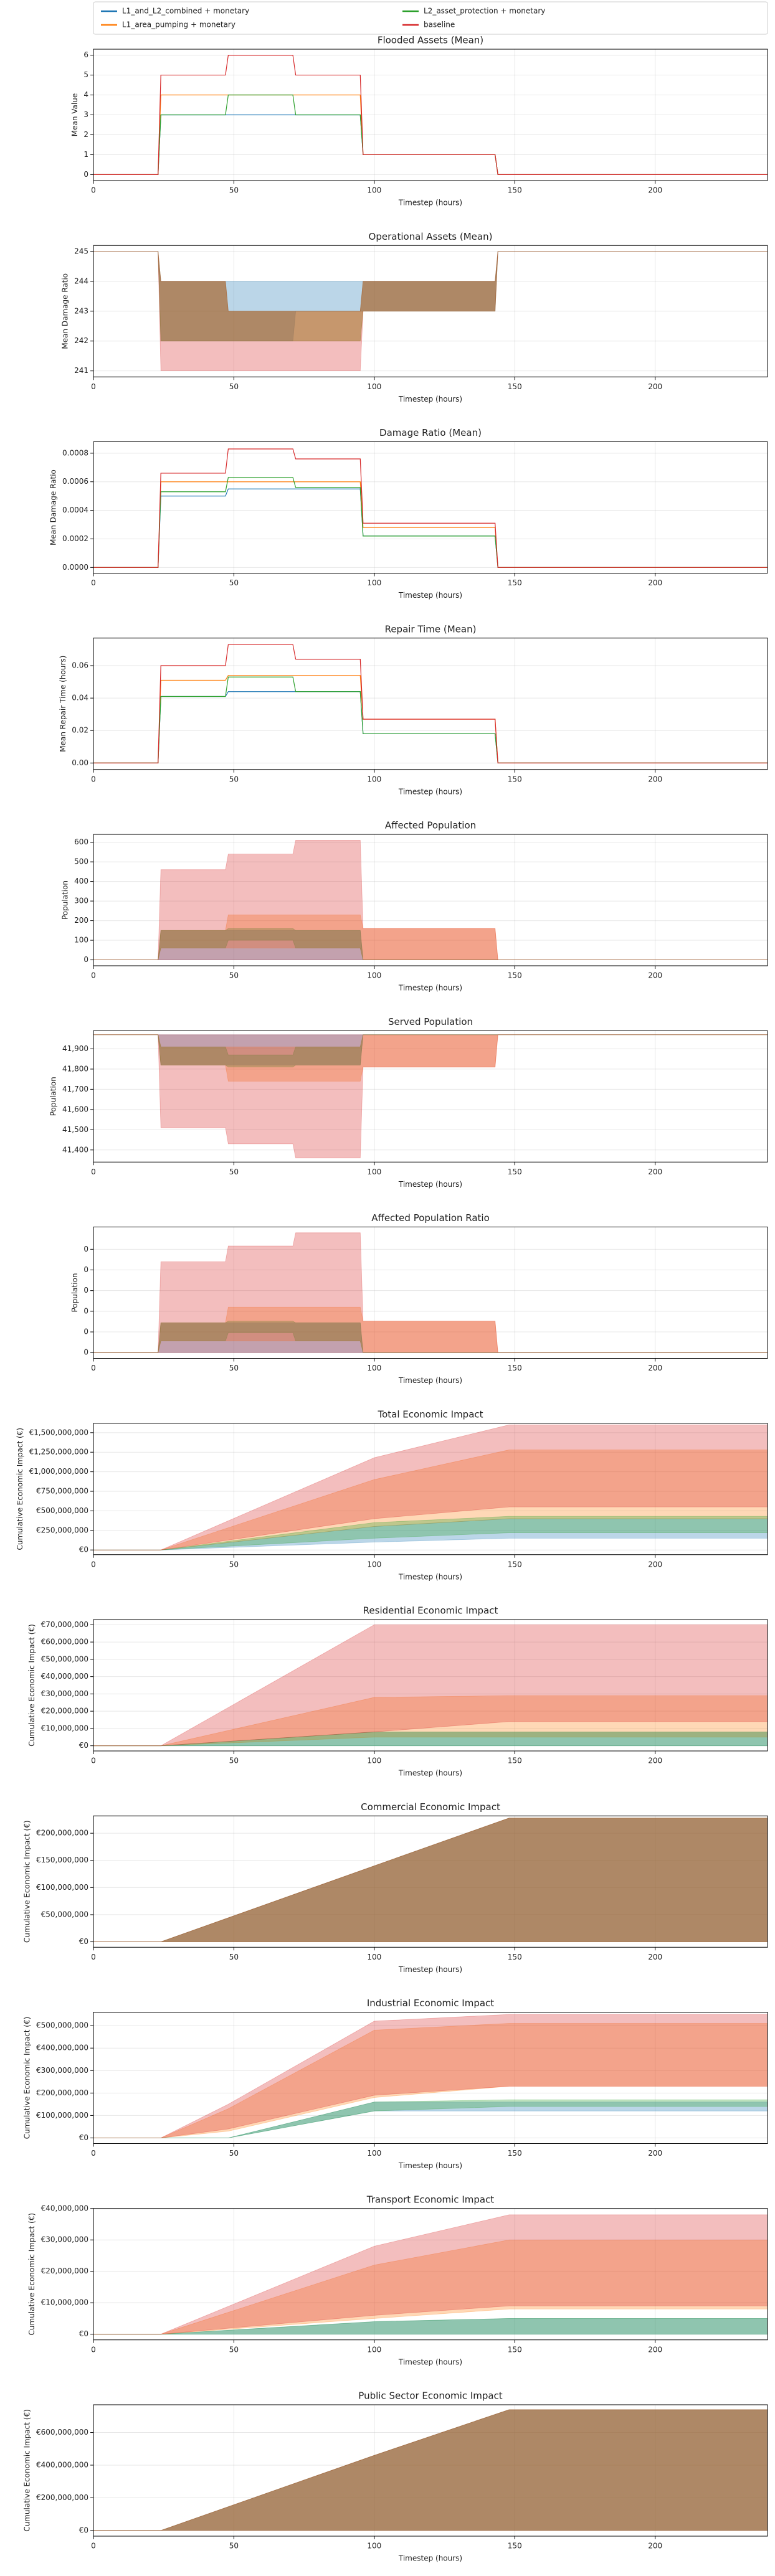 The height and width of the screenshot is (2576, 775). What do you see at coordinates (75, 1068) in the screenshot?
I see `y-tick-label: 41,800` at bounding box center [75, 1068].